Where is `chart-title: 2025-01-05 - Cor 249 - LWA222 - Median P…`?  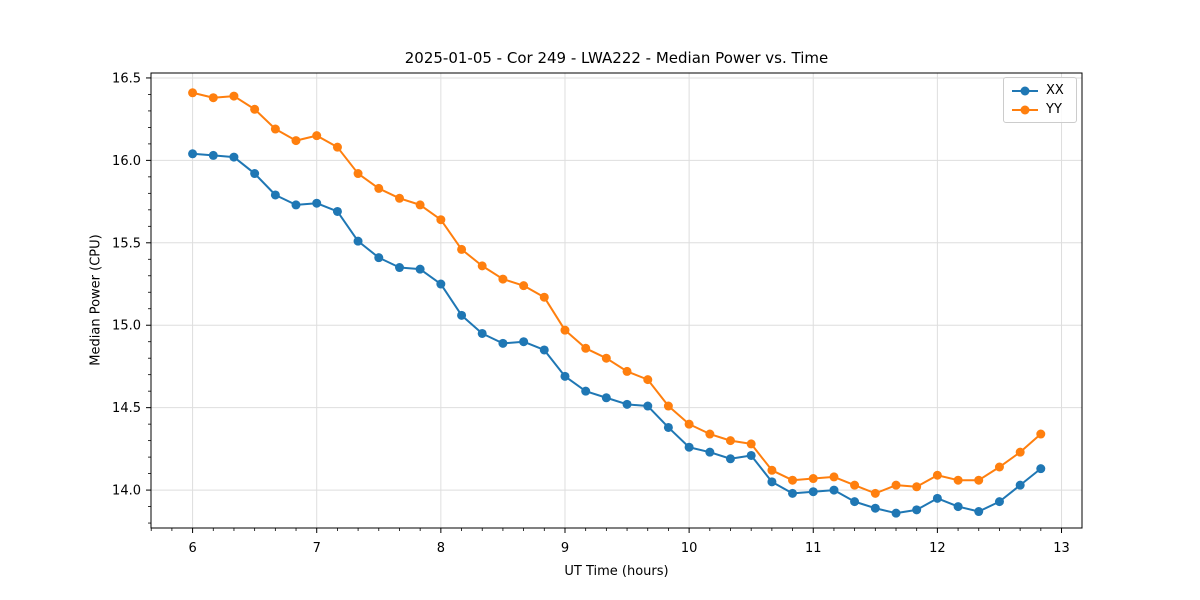 chart-title: 2025-01-05 - Cor 249 - LWA222 - Median P… is located at coordinates (616, 58).